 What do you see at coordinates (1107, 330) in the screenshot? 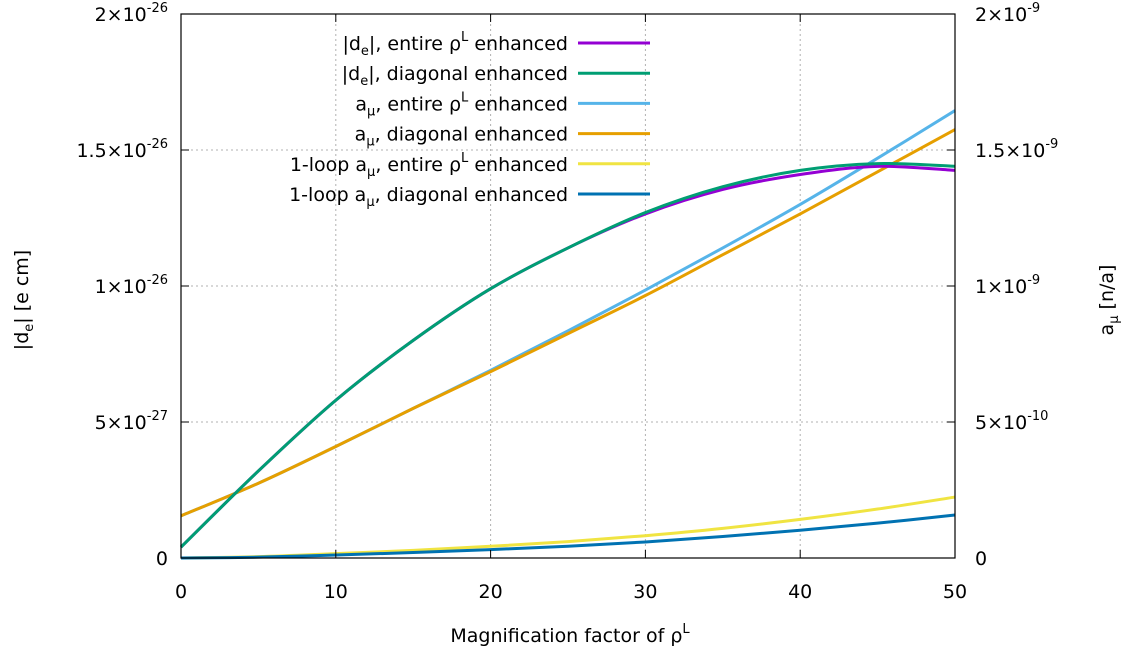
I see `y-right-axis-title-base: a` at bounding box center [1107, 330].